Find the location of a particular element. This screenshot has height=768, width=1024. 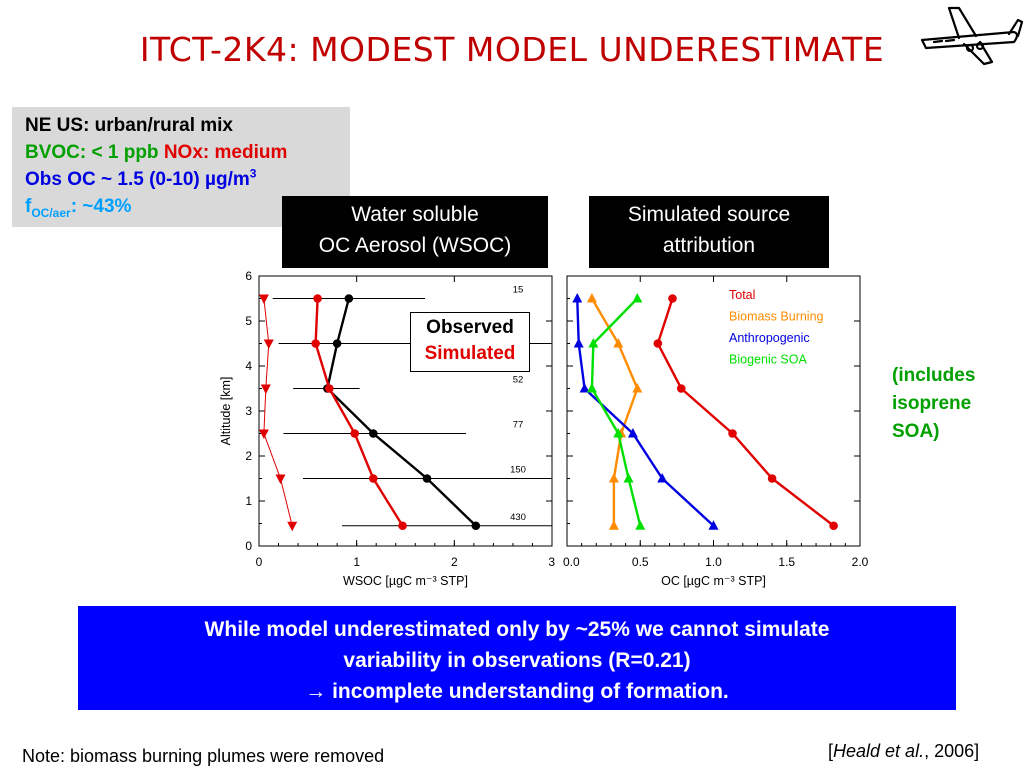

conclusion-line2: variability in observations (R=0.21) is located at coordinates (517, 660).